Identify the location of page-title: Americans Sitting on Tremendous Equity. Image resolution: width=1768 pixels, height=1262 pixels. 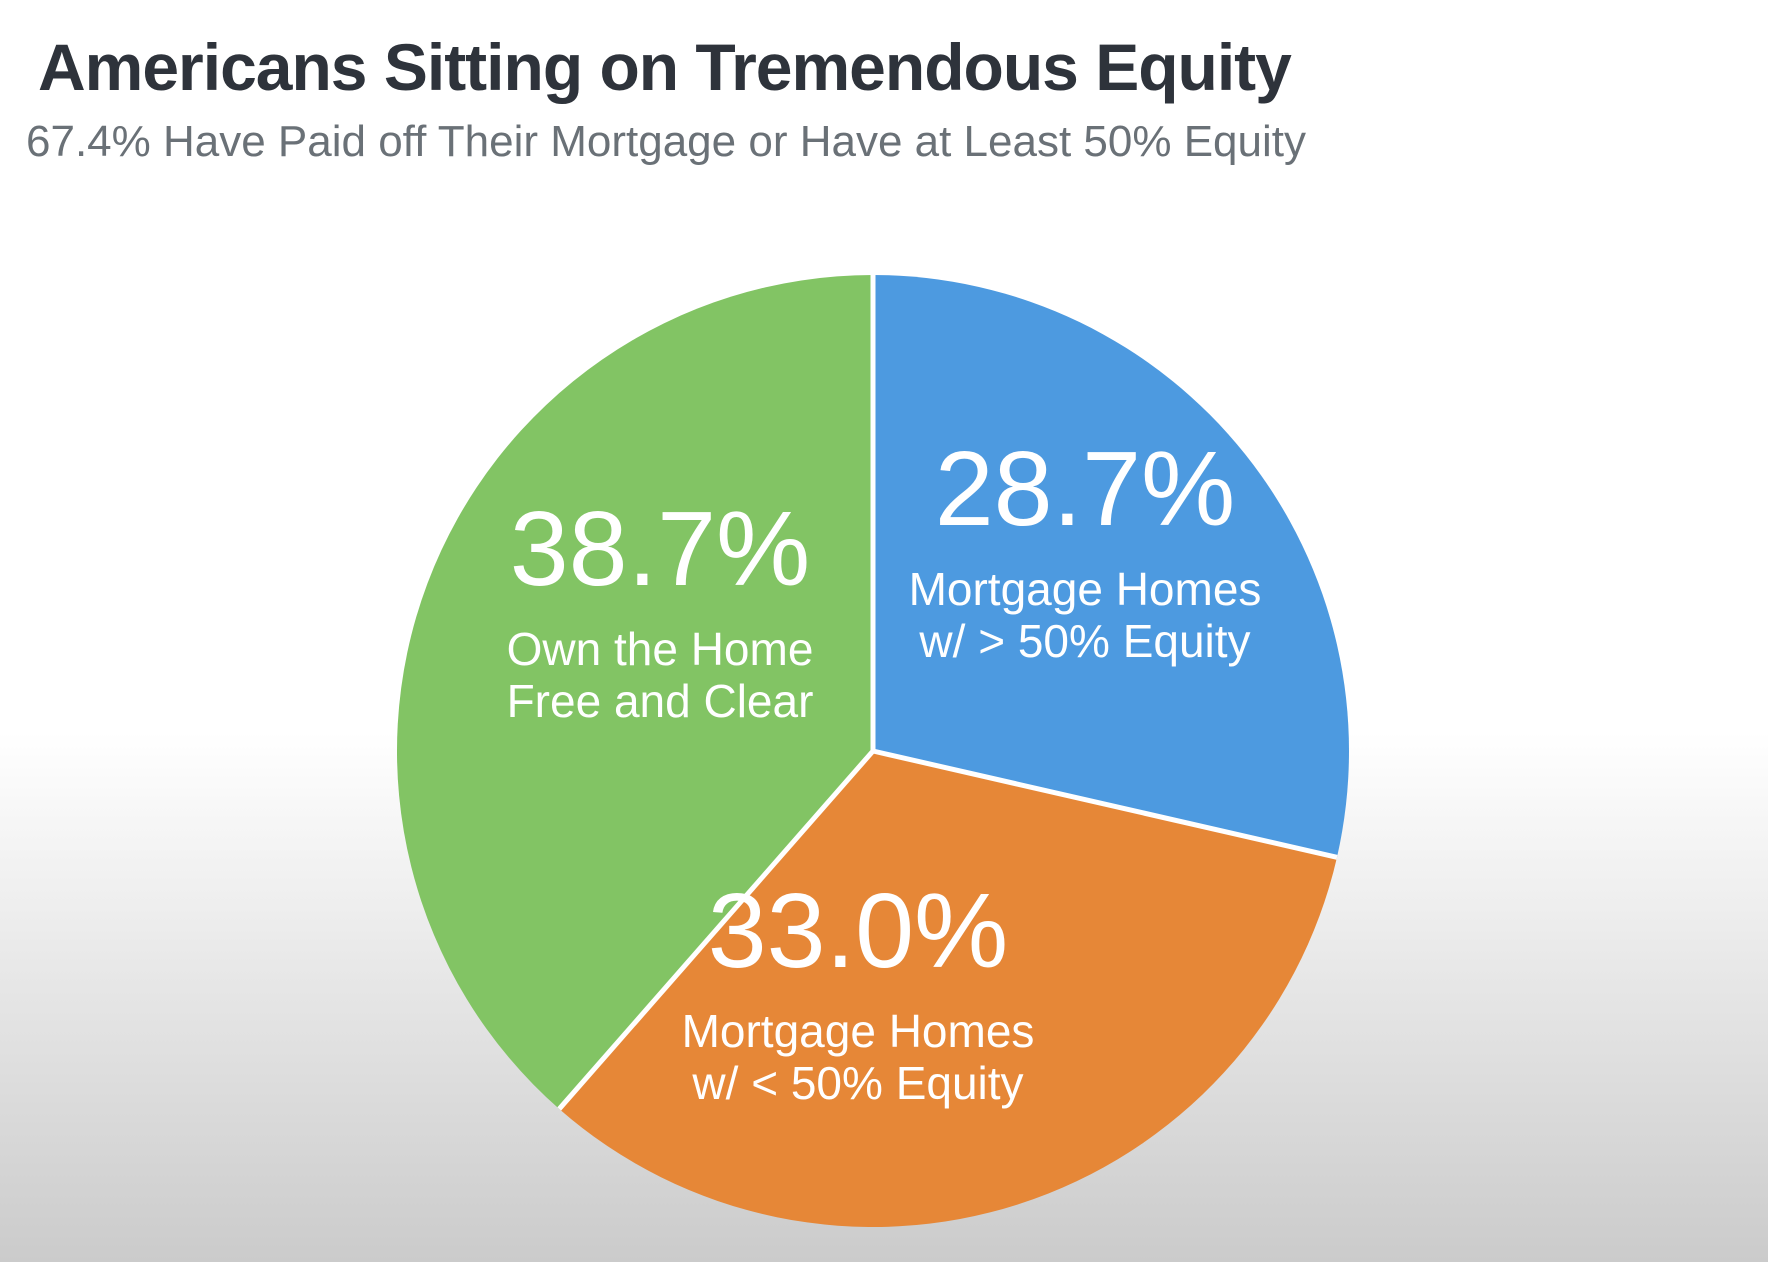
(665, 67).